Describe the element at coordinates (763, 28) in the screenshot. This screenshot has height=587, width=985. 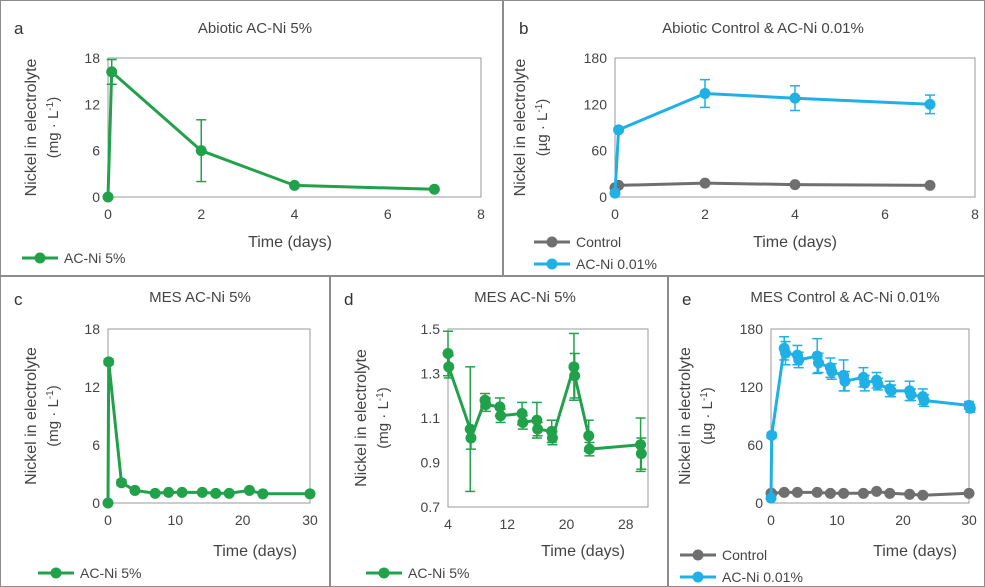
I see `panel-title: Abiotic Control & AC-Ni 0.01%` at that location.